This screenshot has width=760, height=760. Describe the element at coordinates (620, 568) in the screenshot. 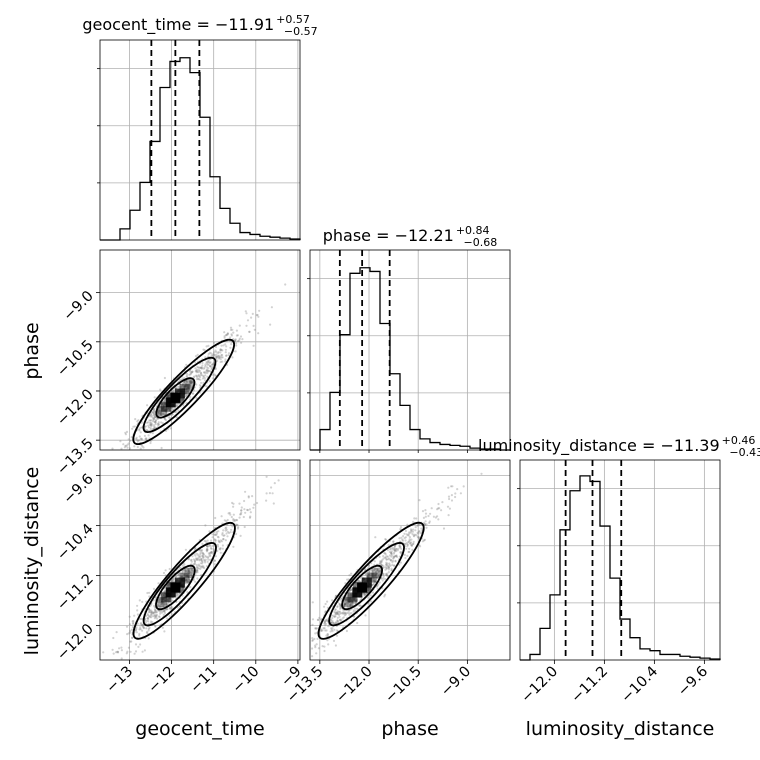

I see `hist-luminosity_distance` at that location.